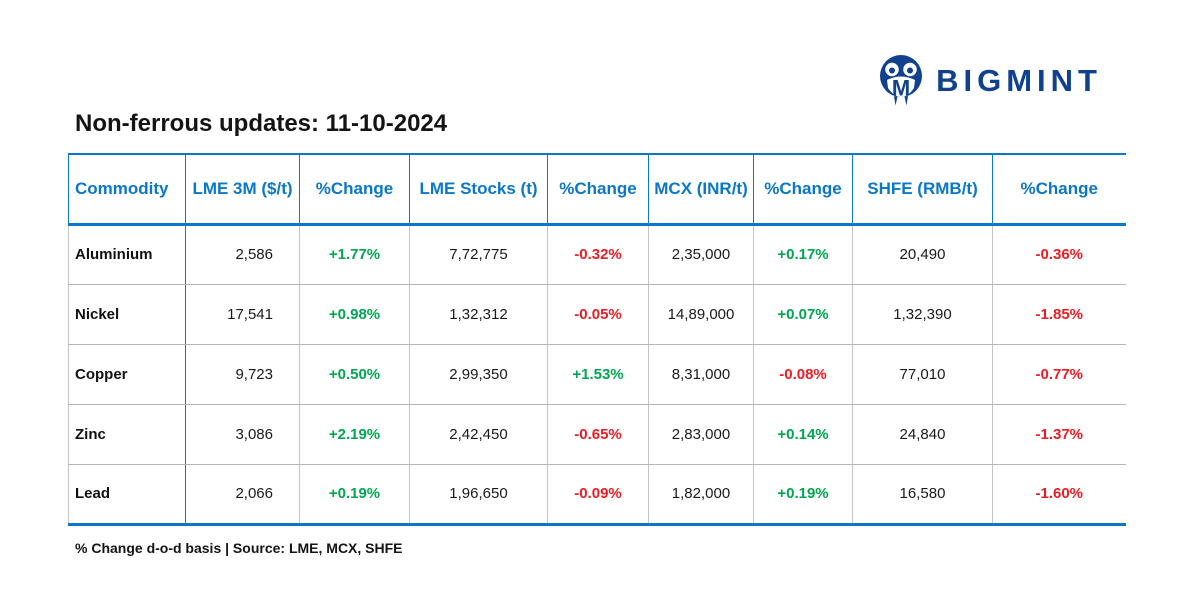 The image size is (1200, 600). I want to click on header-lme-3m-pct: %Change, so click(354, 189).